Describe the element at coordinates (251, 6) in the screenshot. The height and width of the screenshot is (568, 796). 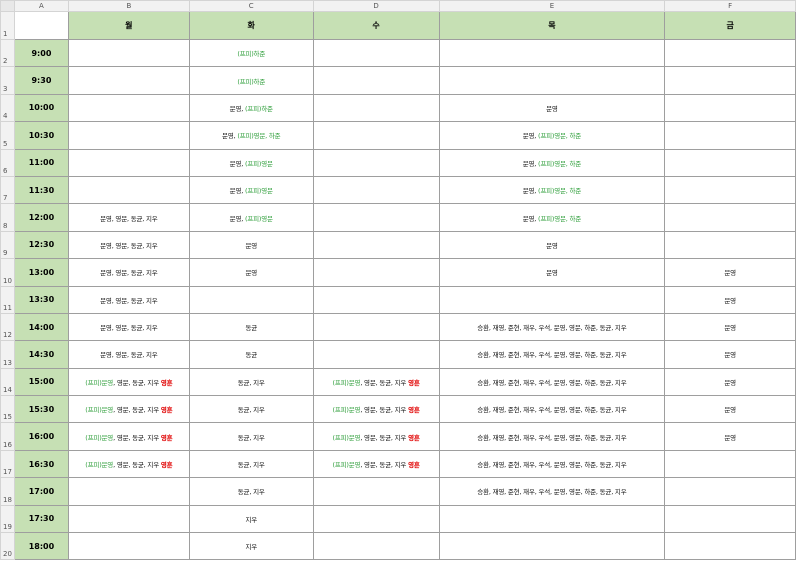
I see `column-header-c: C` at that location.